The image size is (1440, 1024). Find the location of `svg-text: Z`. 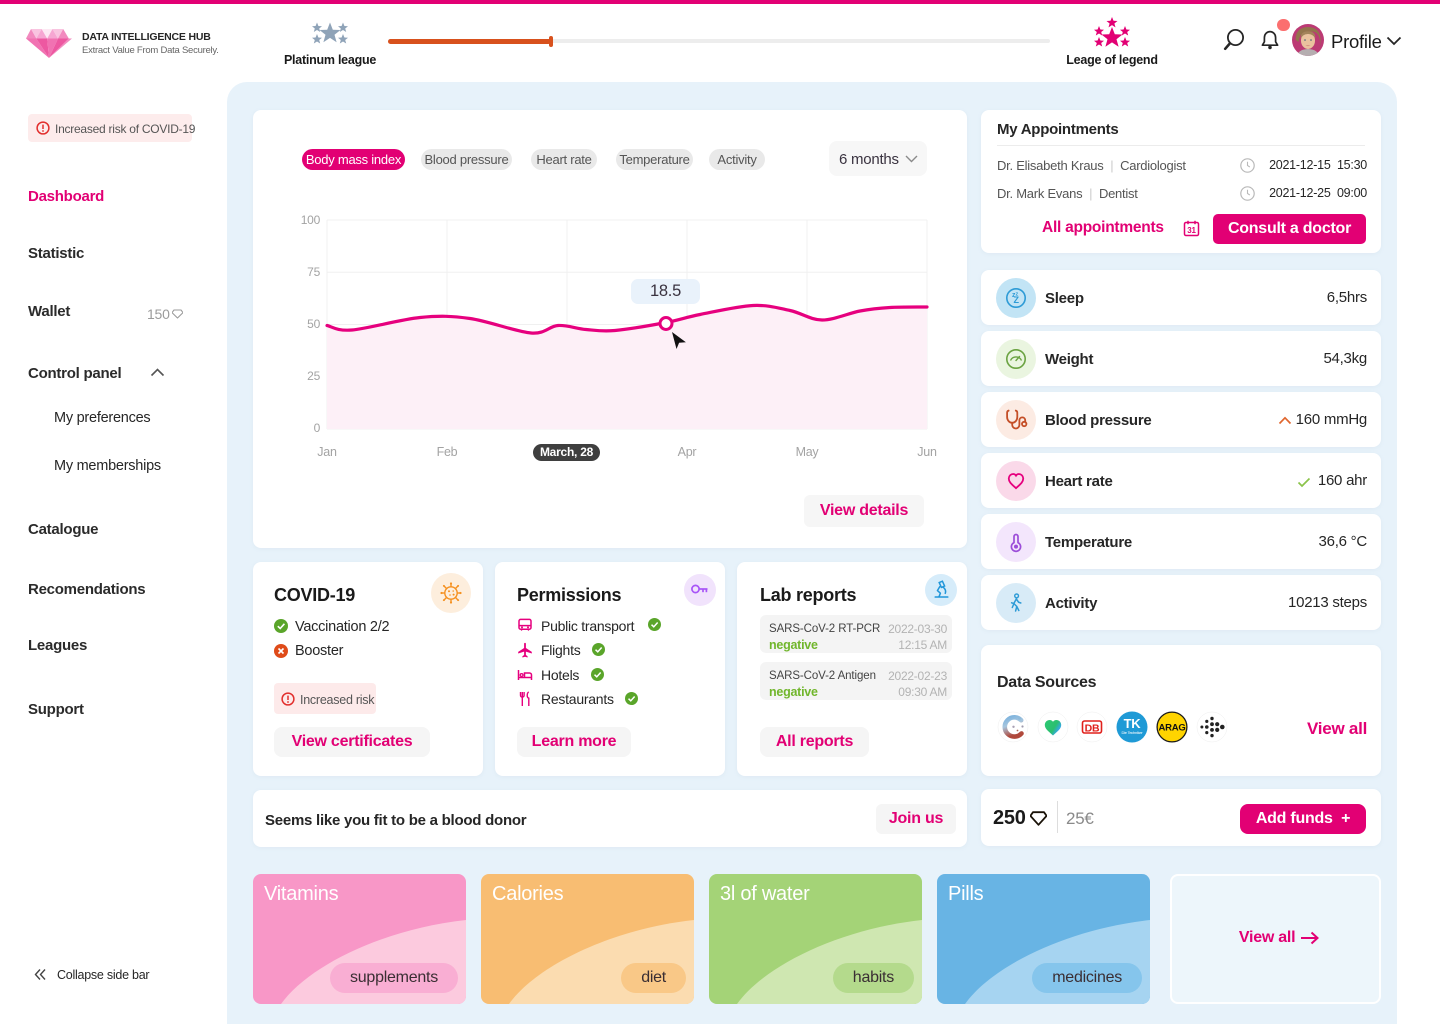

svg-text: Z is located at coordinates (1017, 300).